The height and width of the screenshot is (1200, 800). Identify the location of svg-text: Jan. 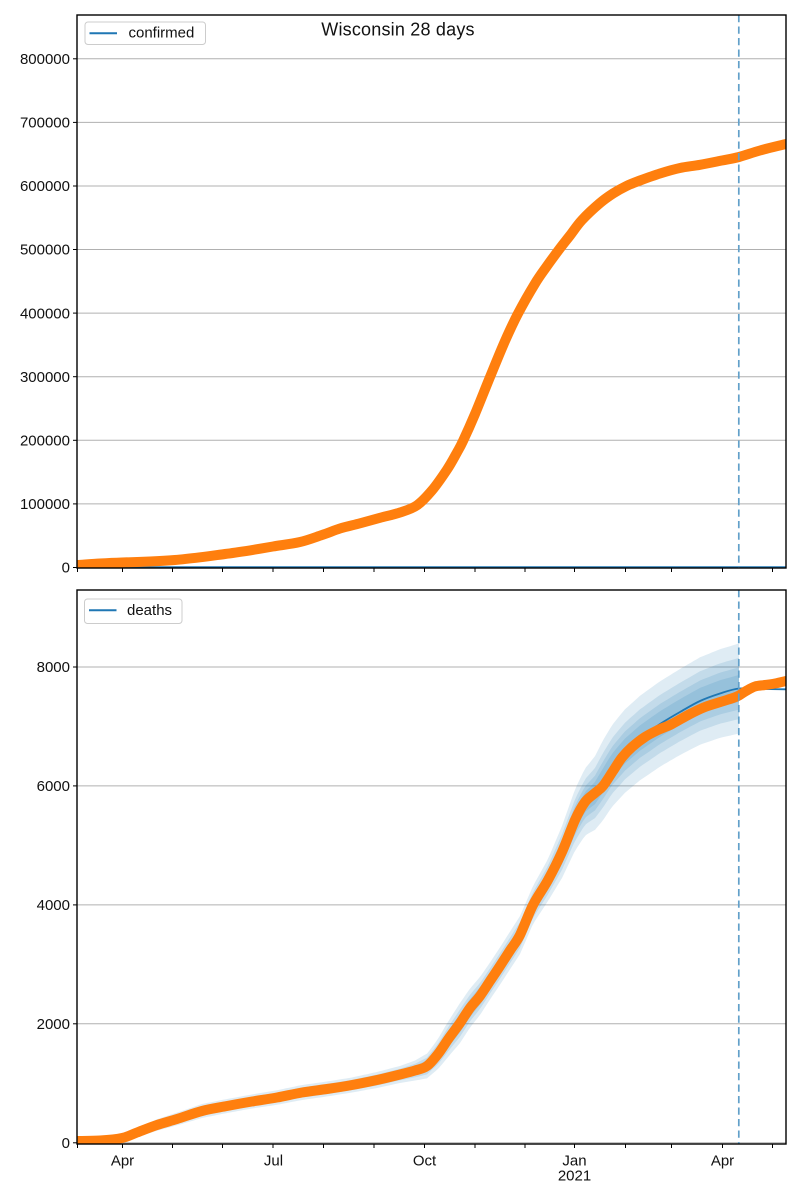
(574, 1160).